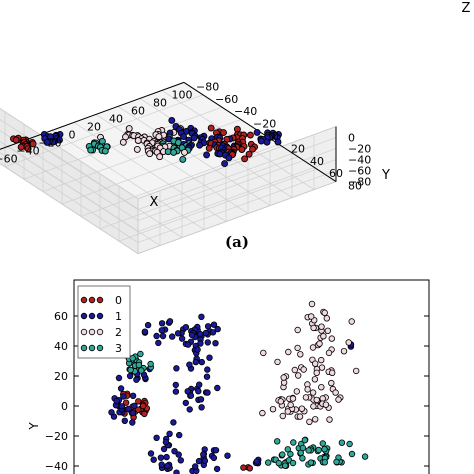 This screenshot has width=474, height=474. Describe the element at coordinates (160, 102) in the screenshot. I see `x-tick-label: 80` at that location.